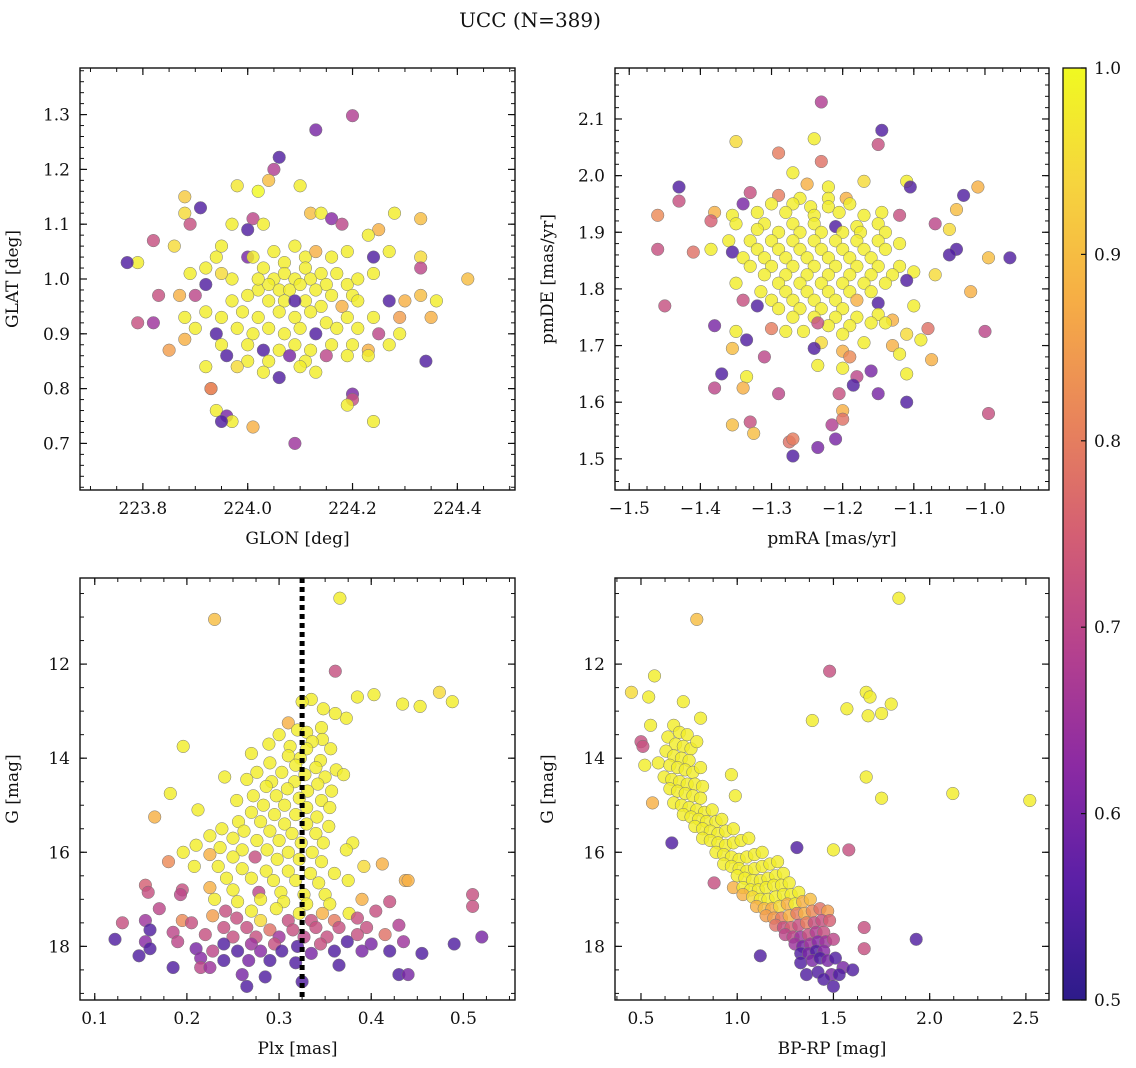 The image size is (1136, 1068). I want to click on colorbar-gradient, so click(1074, 534).